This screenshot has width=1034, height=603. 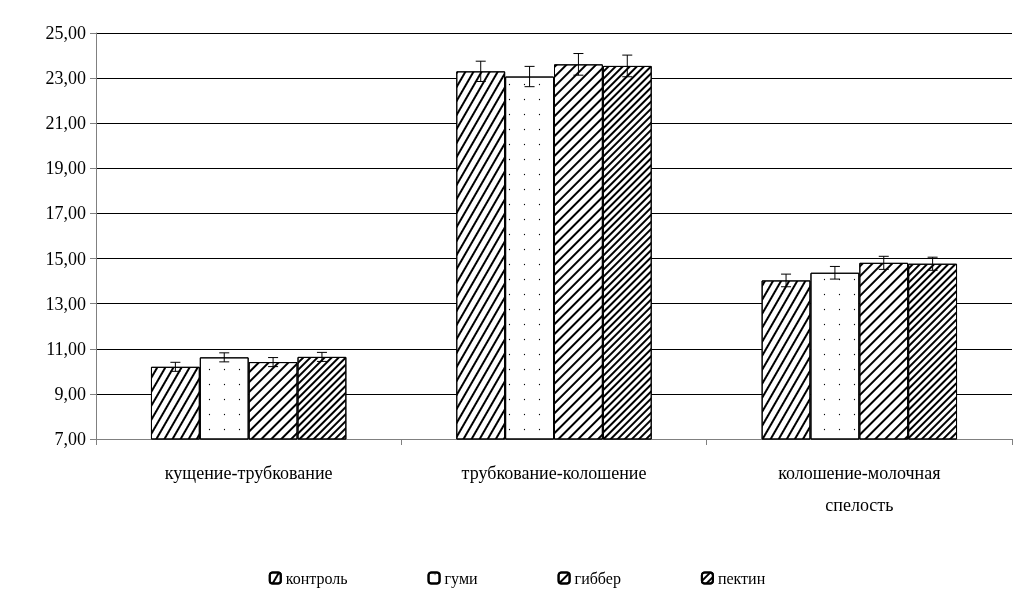 I want to click on y-tick-label: 19,00, so click(x=65, y=168).